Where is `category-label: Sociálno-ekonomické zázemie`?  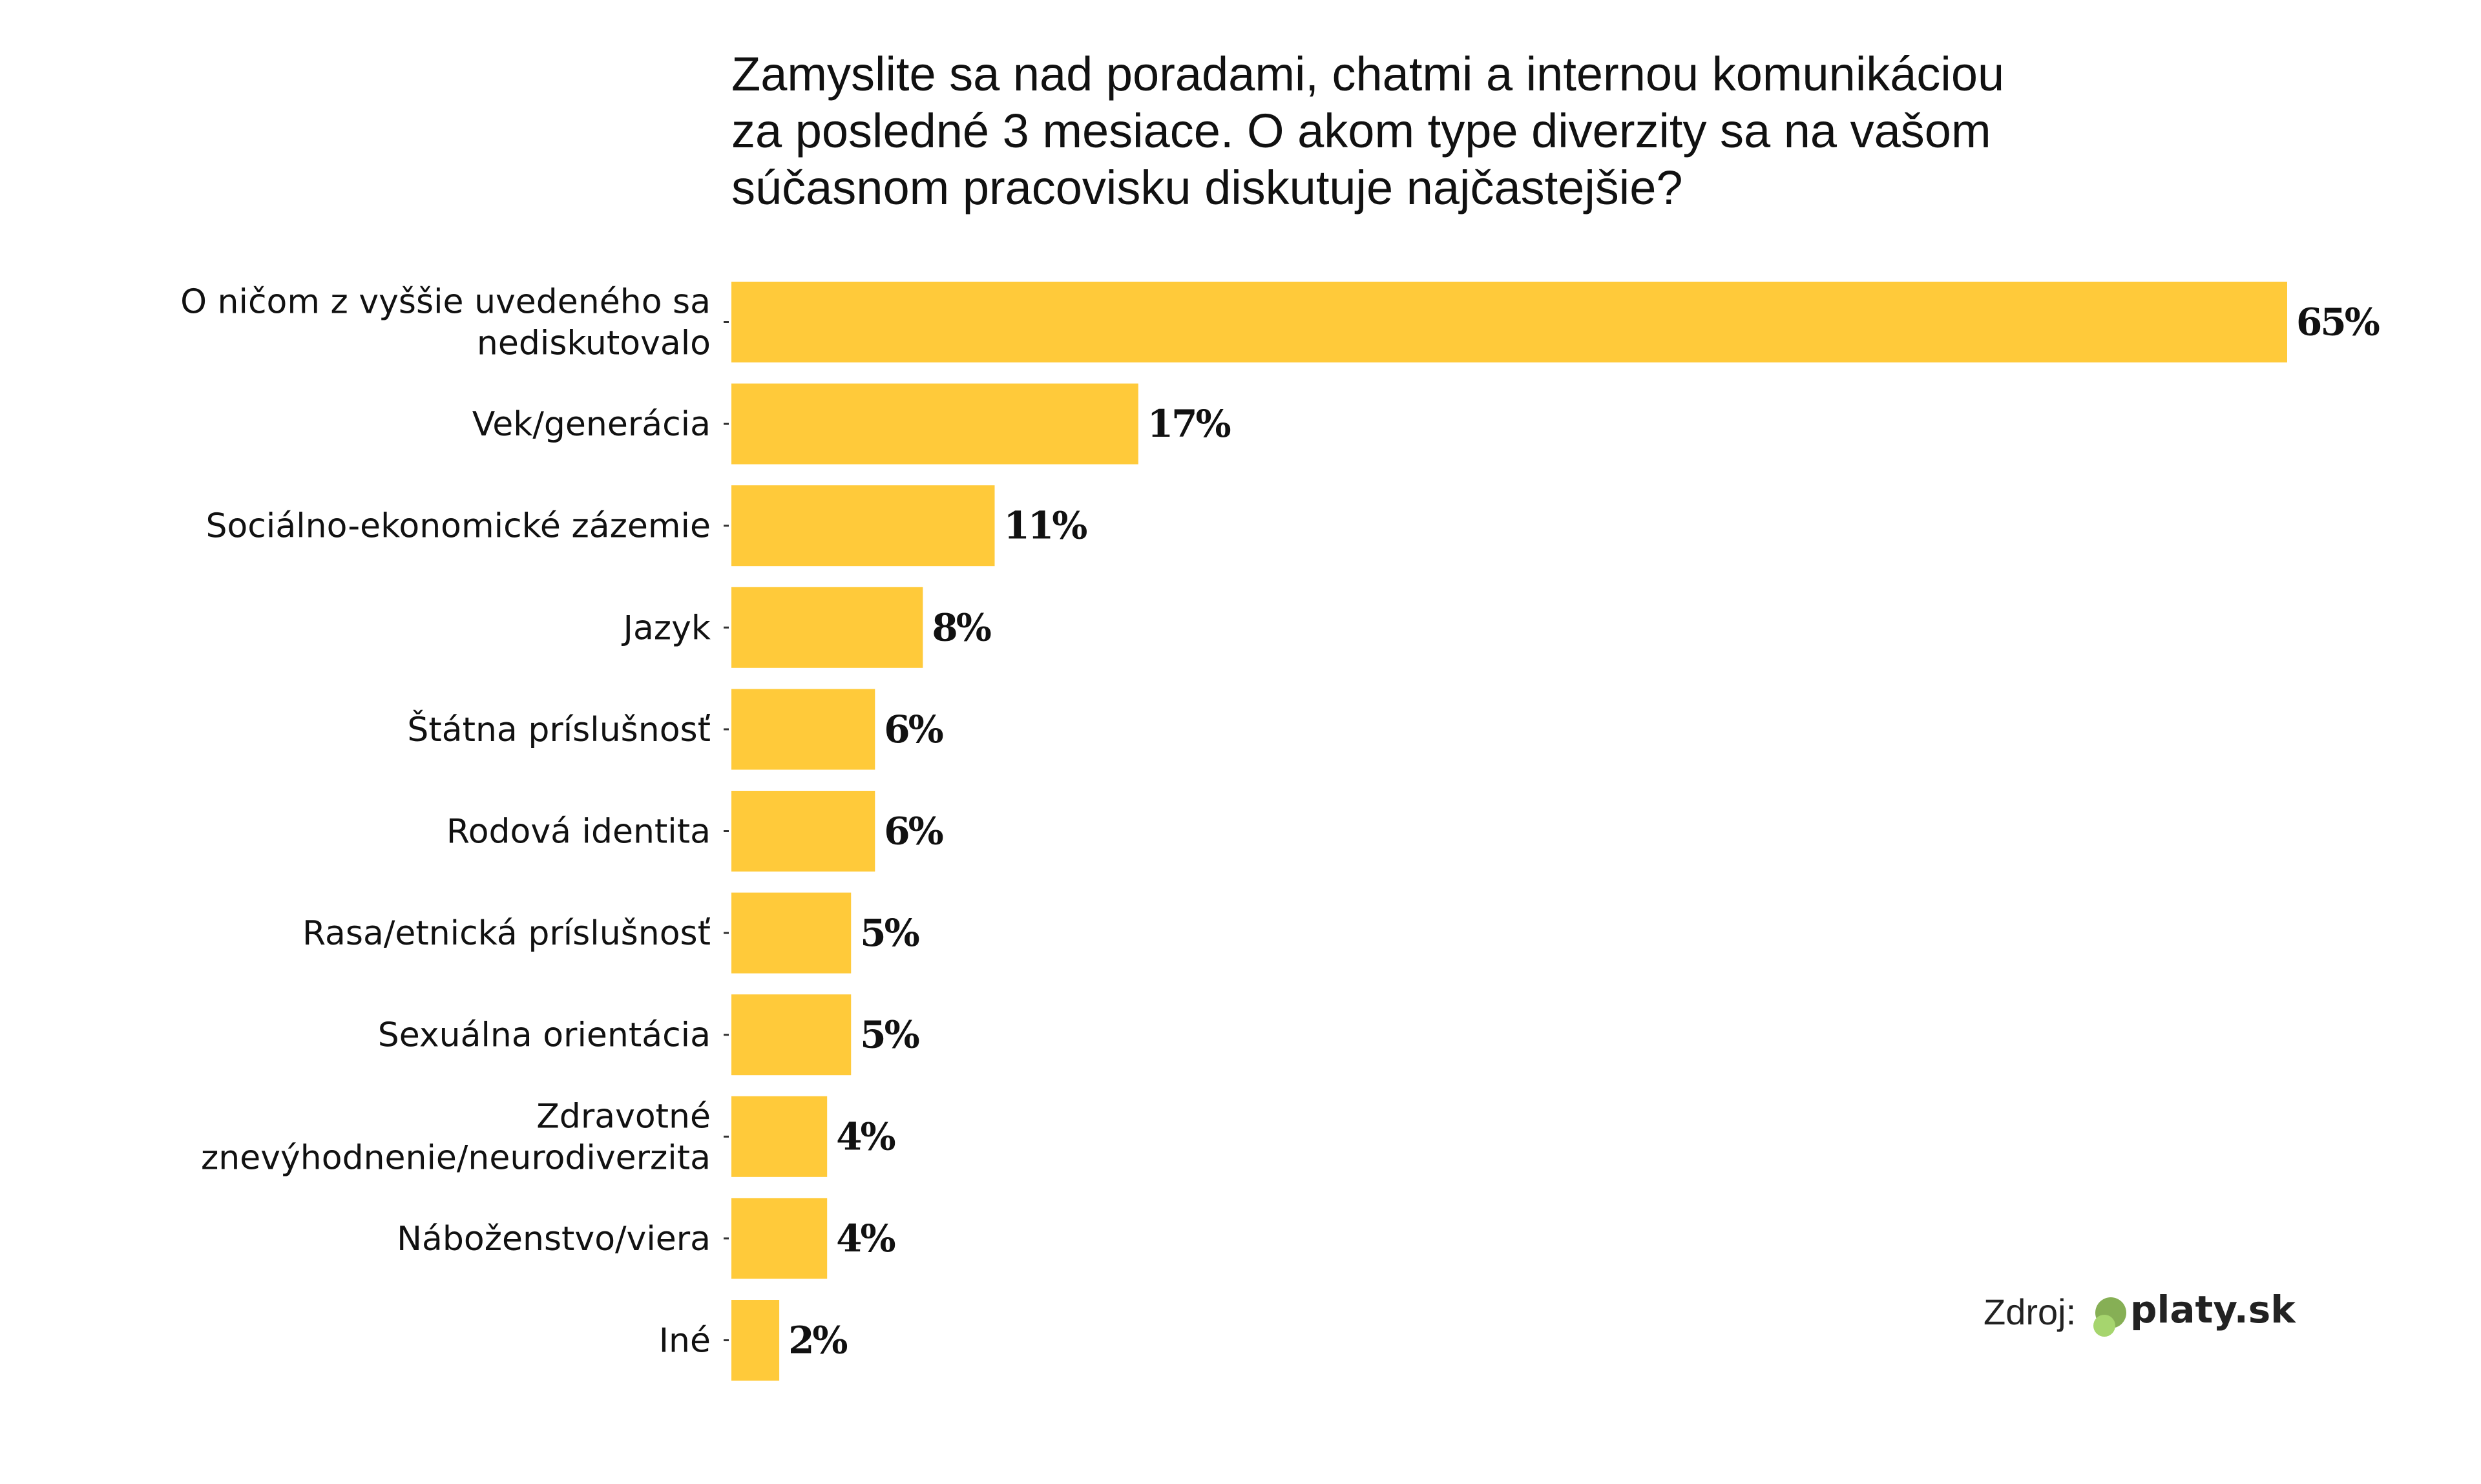
category-label: Sociálno-ekonomické zázemie is located at coordinates (458, 526).